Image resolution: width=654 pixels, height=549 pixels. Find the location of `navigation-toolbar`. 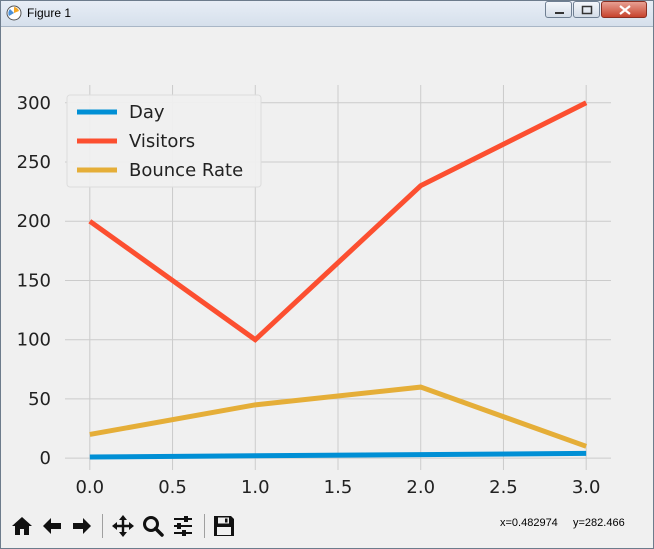

navigation-toolbar is located at coordinates (326, 526).